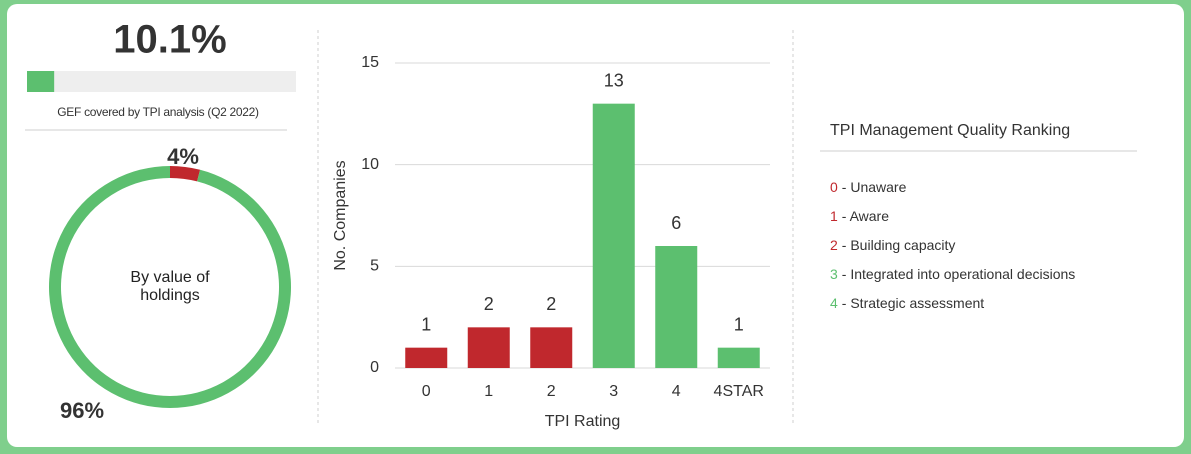 Image resolution: width=1191 pixels, height=454 pixels. What do you see at coordinates (161, 81) in the screenshot?
I see `progress-track` at bounding box center [161, 81].